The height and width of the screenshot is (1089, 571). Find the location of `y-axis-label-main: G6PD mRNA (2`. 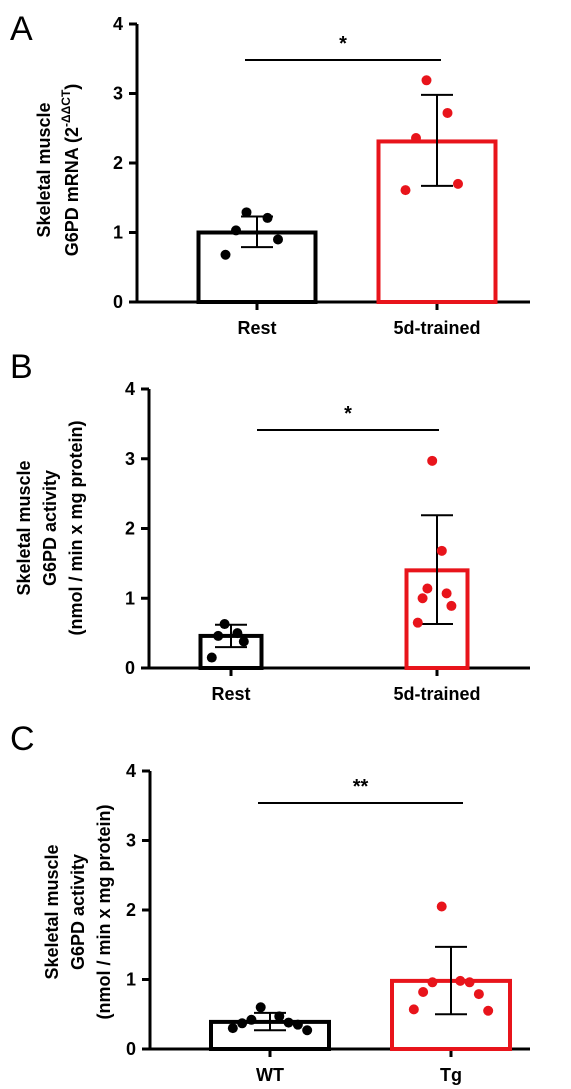

y-axis-label-main: G6PD mRNA (2 is located at coordinates (72, 191).